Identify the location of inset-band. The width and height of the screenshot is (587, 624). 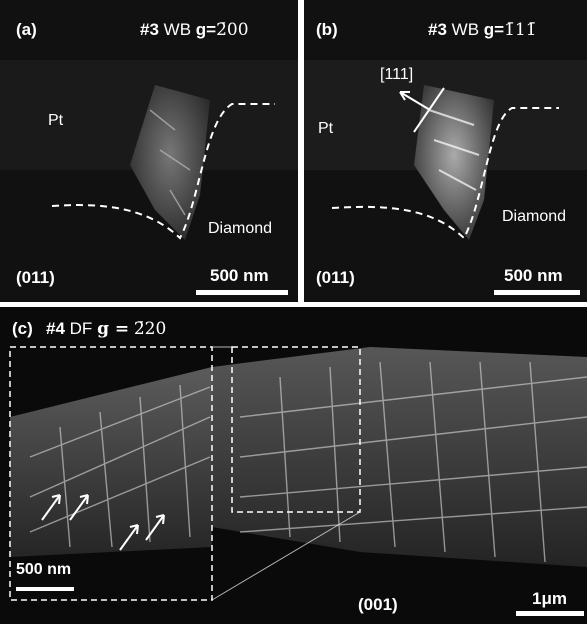
(111, 462).